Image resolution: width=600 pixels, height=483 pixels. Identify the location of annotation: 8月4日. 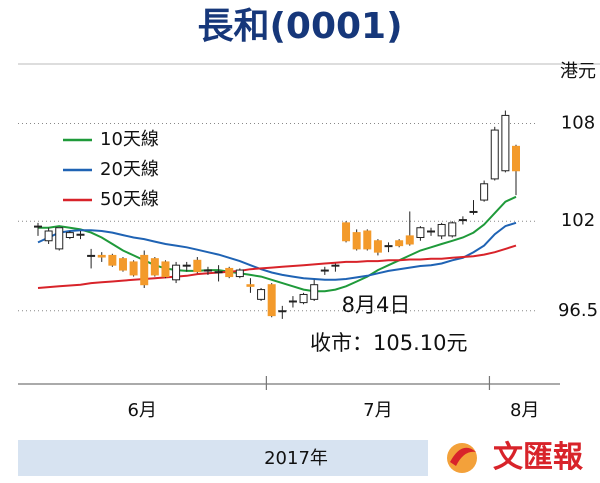
(376, 305).